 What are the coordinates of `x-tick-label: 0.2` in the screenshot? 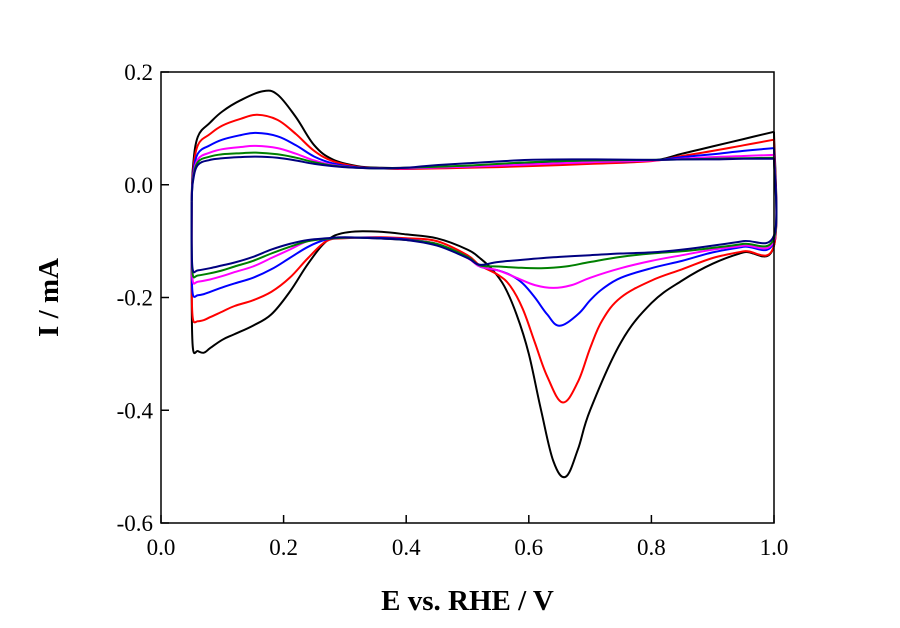 It's located at (283, 547).